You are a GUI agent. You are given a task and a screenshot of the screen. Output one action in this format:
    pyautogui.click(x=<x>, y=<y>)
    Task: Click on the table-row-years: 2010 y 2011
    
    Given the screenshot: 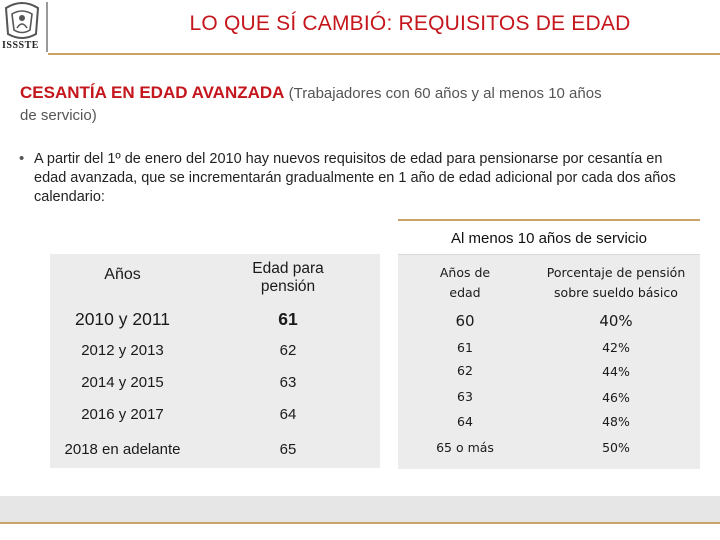 What is the action you would take?
    pyautogui.click(x=122, y=319)
    